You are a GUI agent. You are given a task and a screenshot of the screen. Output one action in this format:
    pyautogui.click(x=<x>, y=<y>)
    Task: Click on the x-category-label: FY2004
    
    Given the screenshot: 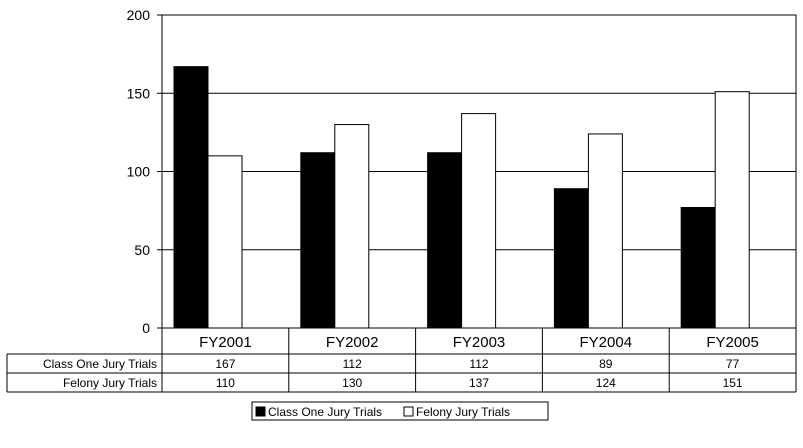 What is the action you would take?
    pyautogui.click(x=606, y=342)
    